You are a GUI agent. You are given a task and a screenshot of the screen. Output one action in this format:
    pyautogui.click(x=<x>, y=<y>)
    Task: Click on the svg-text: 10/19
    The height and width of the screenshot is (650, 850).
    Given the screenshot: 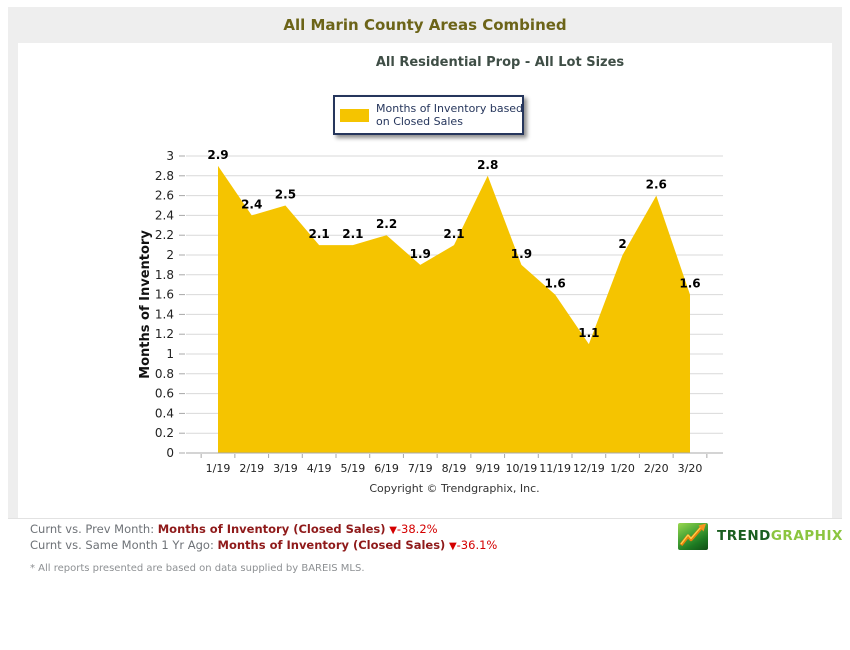 What is the action you would take?
    pyautogui.click(x=522, y=468)
    